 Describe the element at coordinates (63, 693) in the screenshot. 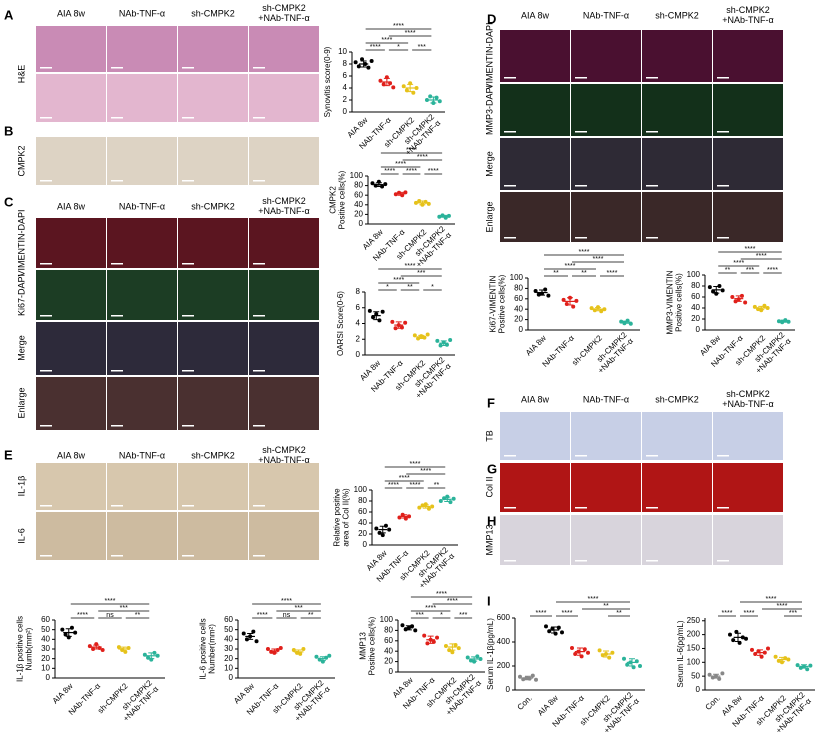

I see `x-tick-label: AIA 8w` at that location.